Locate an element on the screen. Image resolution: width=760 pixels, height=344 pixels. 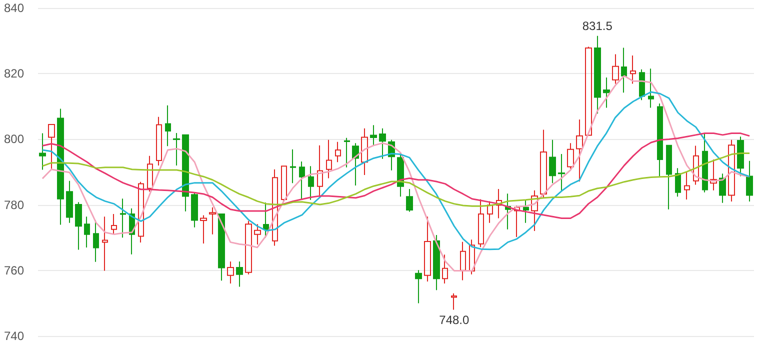
y-tick-label: 780 is located at coordinates (14, 205).